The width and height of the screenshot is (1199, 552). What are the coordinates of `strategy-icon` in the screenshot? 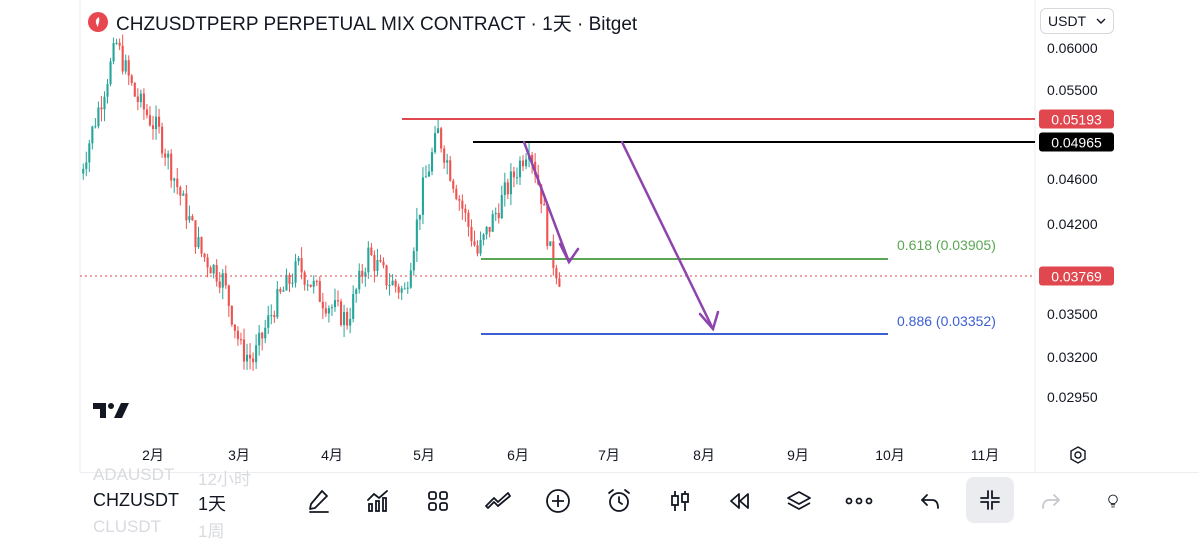 It's located at (498, 500).